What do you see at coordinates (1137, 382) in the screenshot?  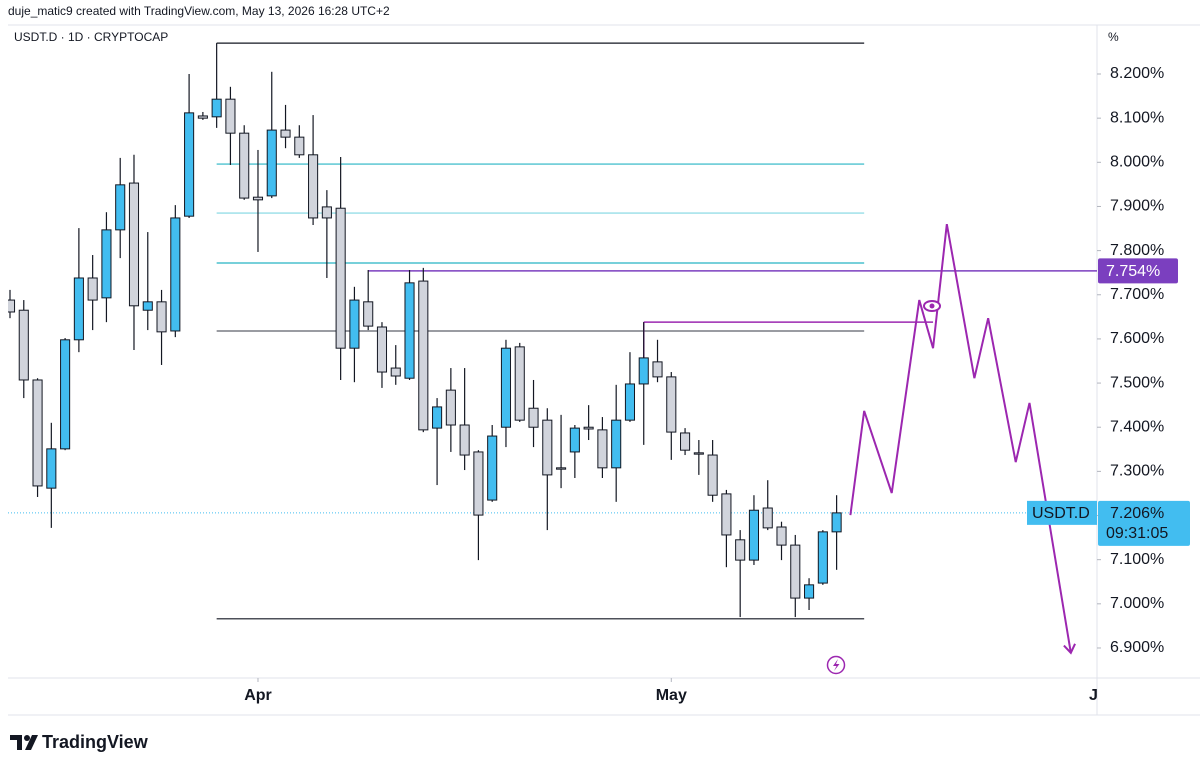 I see `y-tick-label: 7.500%` at bounding box center [1137, 382].